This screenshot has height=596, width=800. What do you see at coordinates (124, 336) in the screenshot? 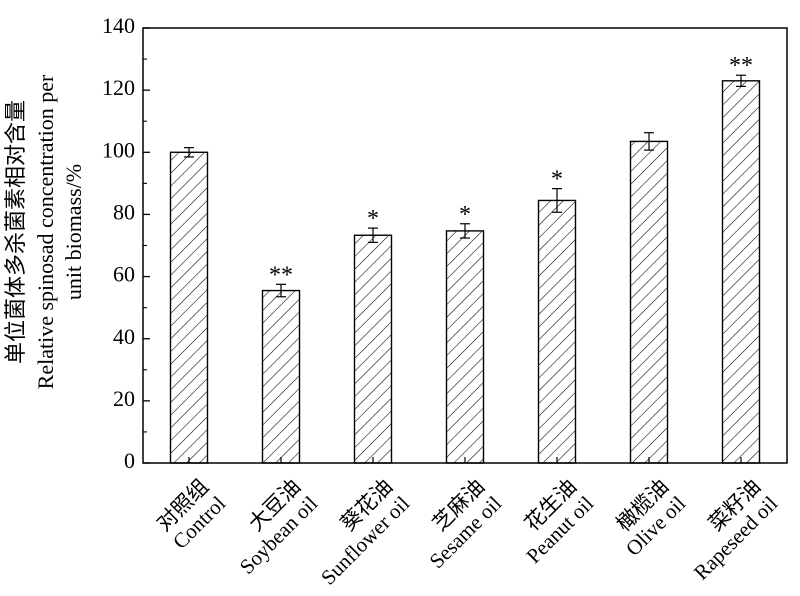
I see `y-tick-label: 40` at bounding box center [124, 336].